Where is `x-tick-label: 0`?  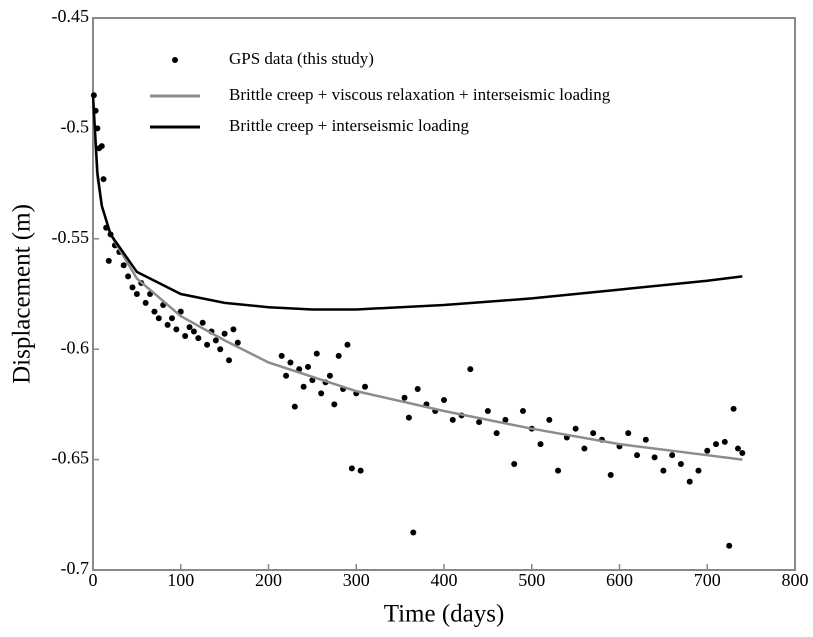 x-tick-label: 0 is located at coordinates (93, 580).